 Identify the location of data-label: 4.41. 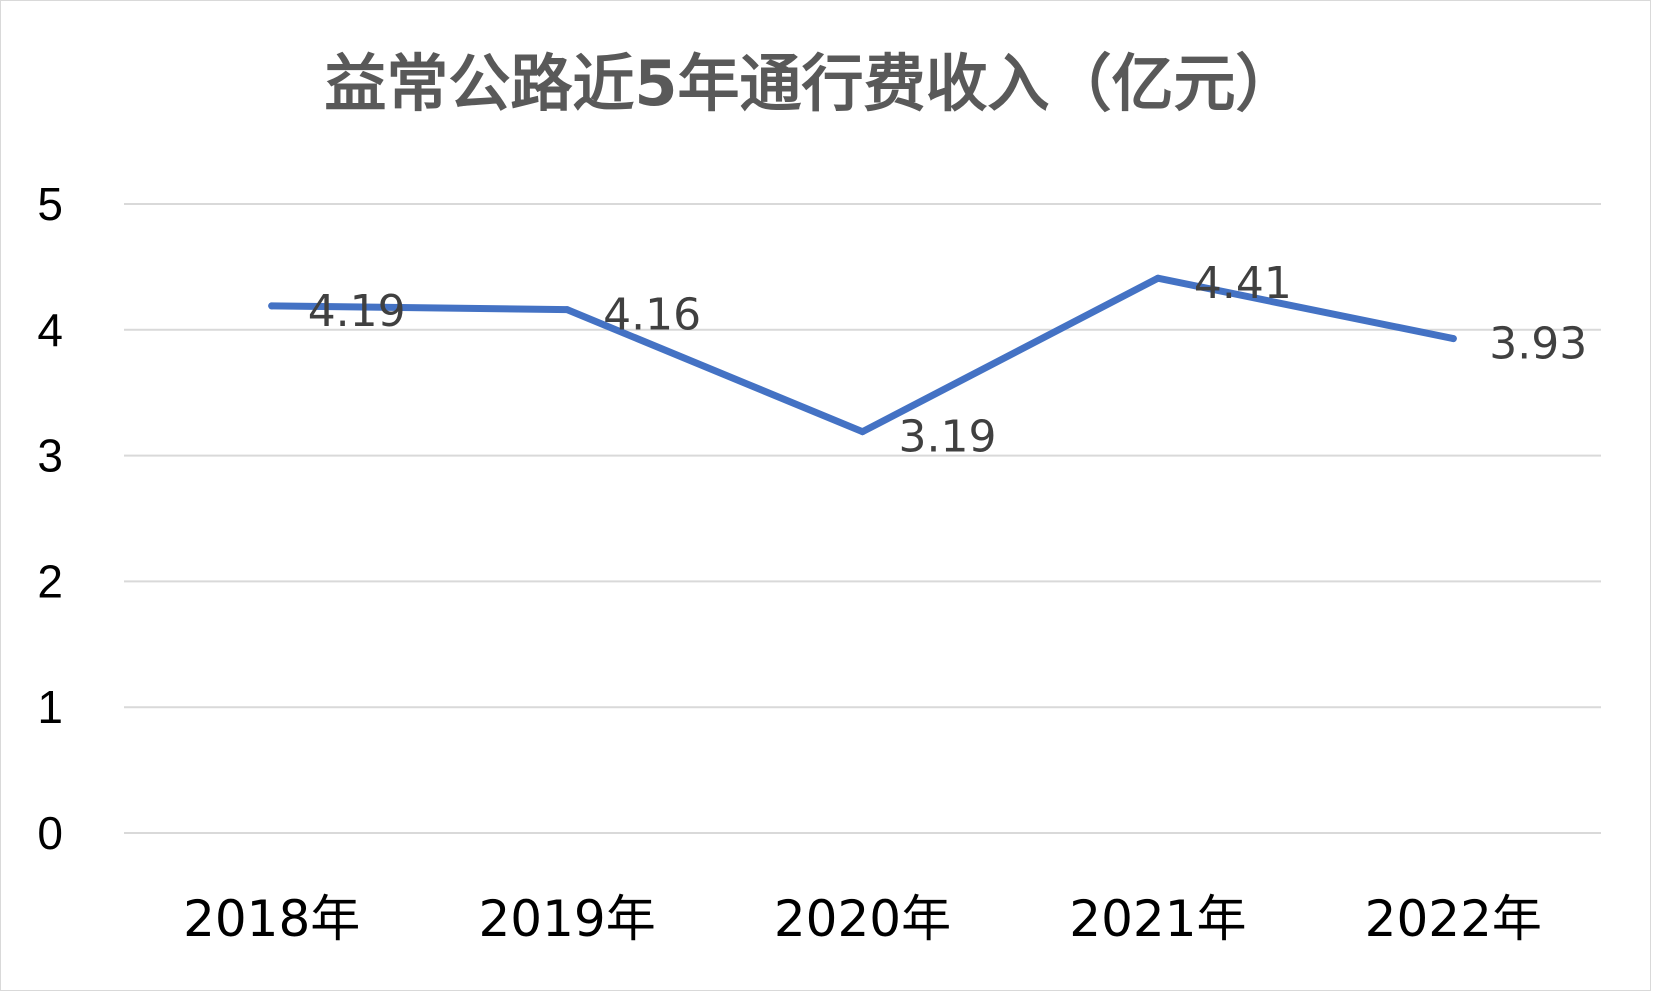
(1243, 283).